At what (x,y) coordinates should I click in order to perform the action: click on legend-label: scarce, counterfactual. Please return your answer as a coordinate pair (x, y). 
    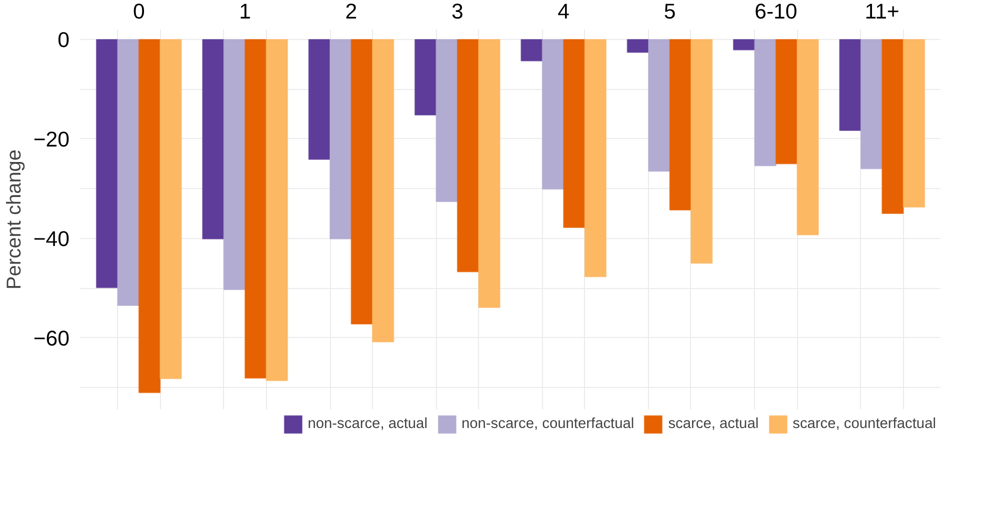
    Looking at the image, I should click on (864, 424).